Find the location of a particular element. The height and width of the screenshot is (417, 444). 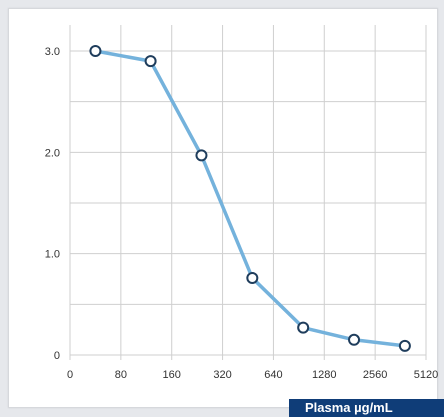

x-tick-label: 320 is located at coordinates (222, 375).